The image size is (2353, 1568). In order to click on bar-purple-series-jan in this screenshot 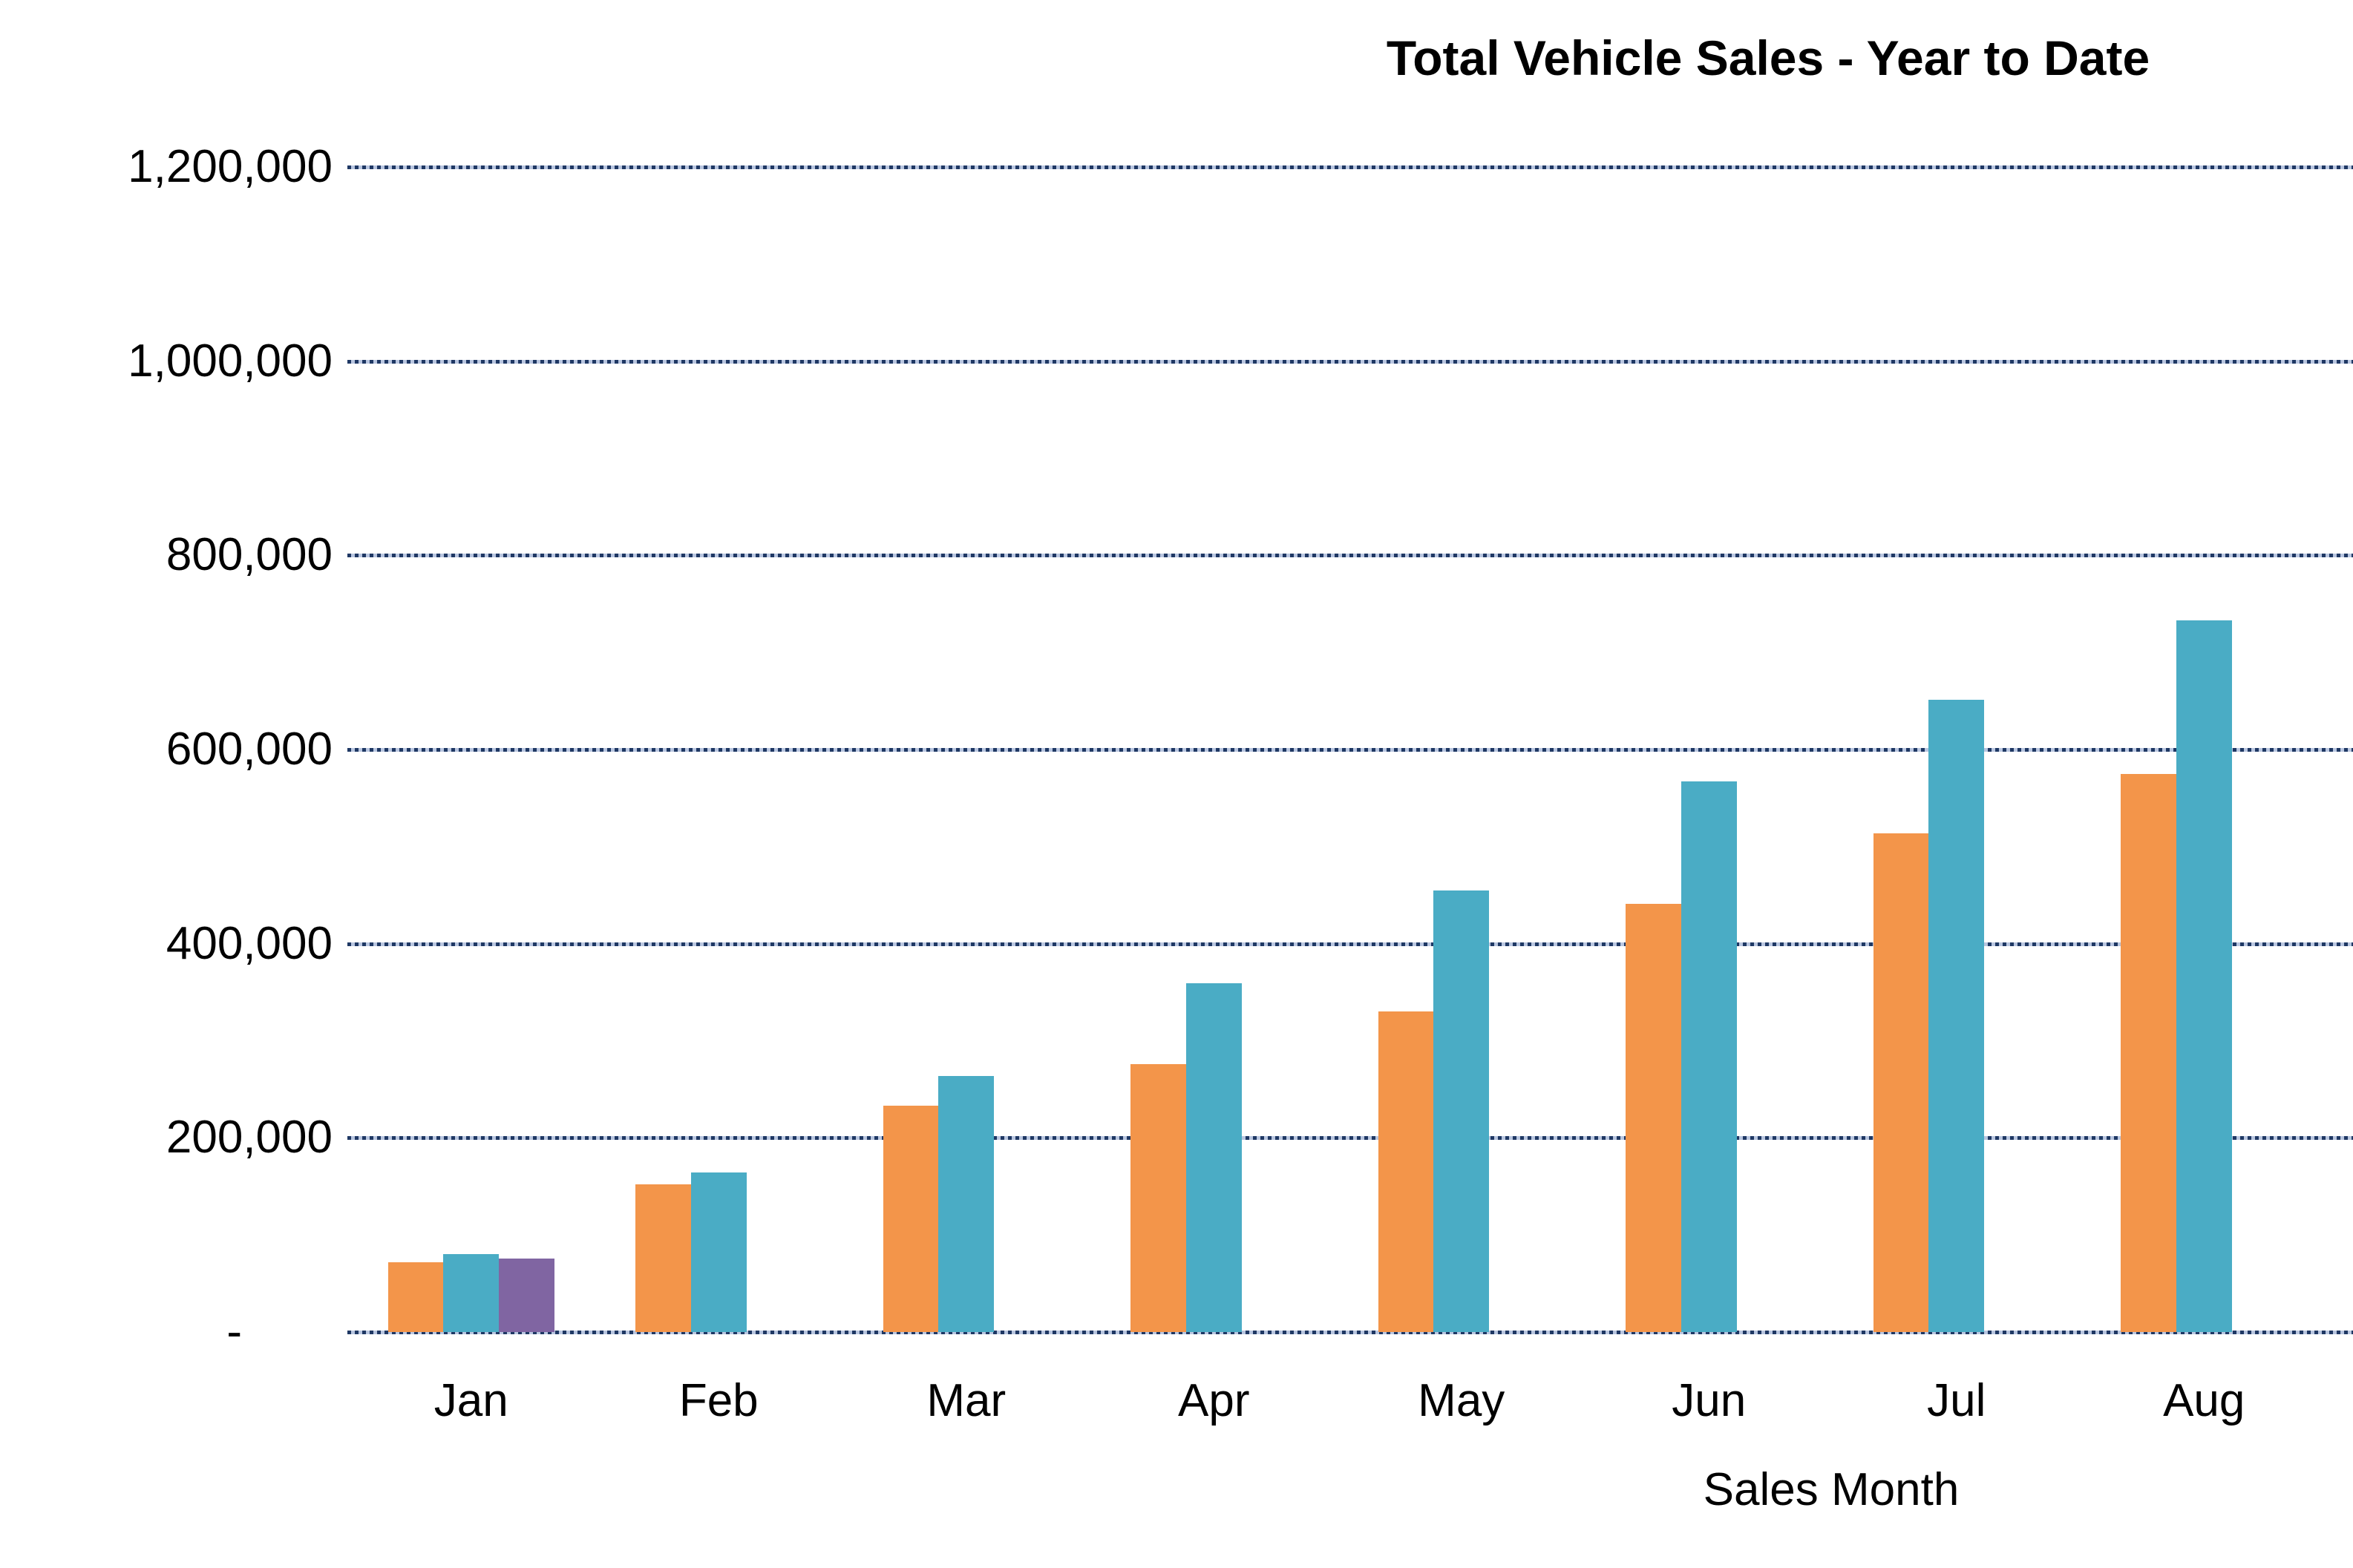, I will do `click(526, 1295)`.